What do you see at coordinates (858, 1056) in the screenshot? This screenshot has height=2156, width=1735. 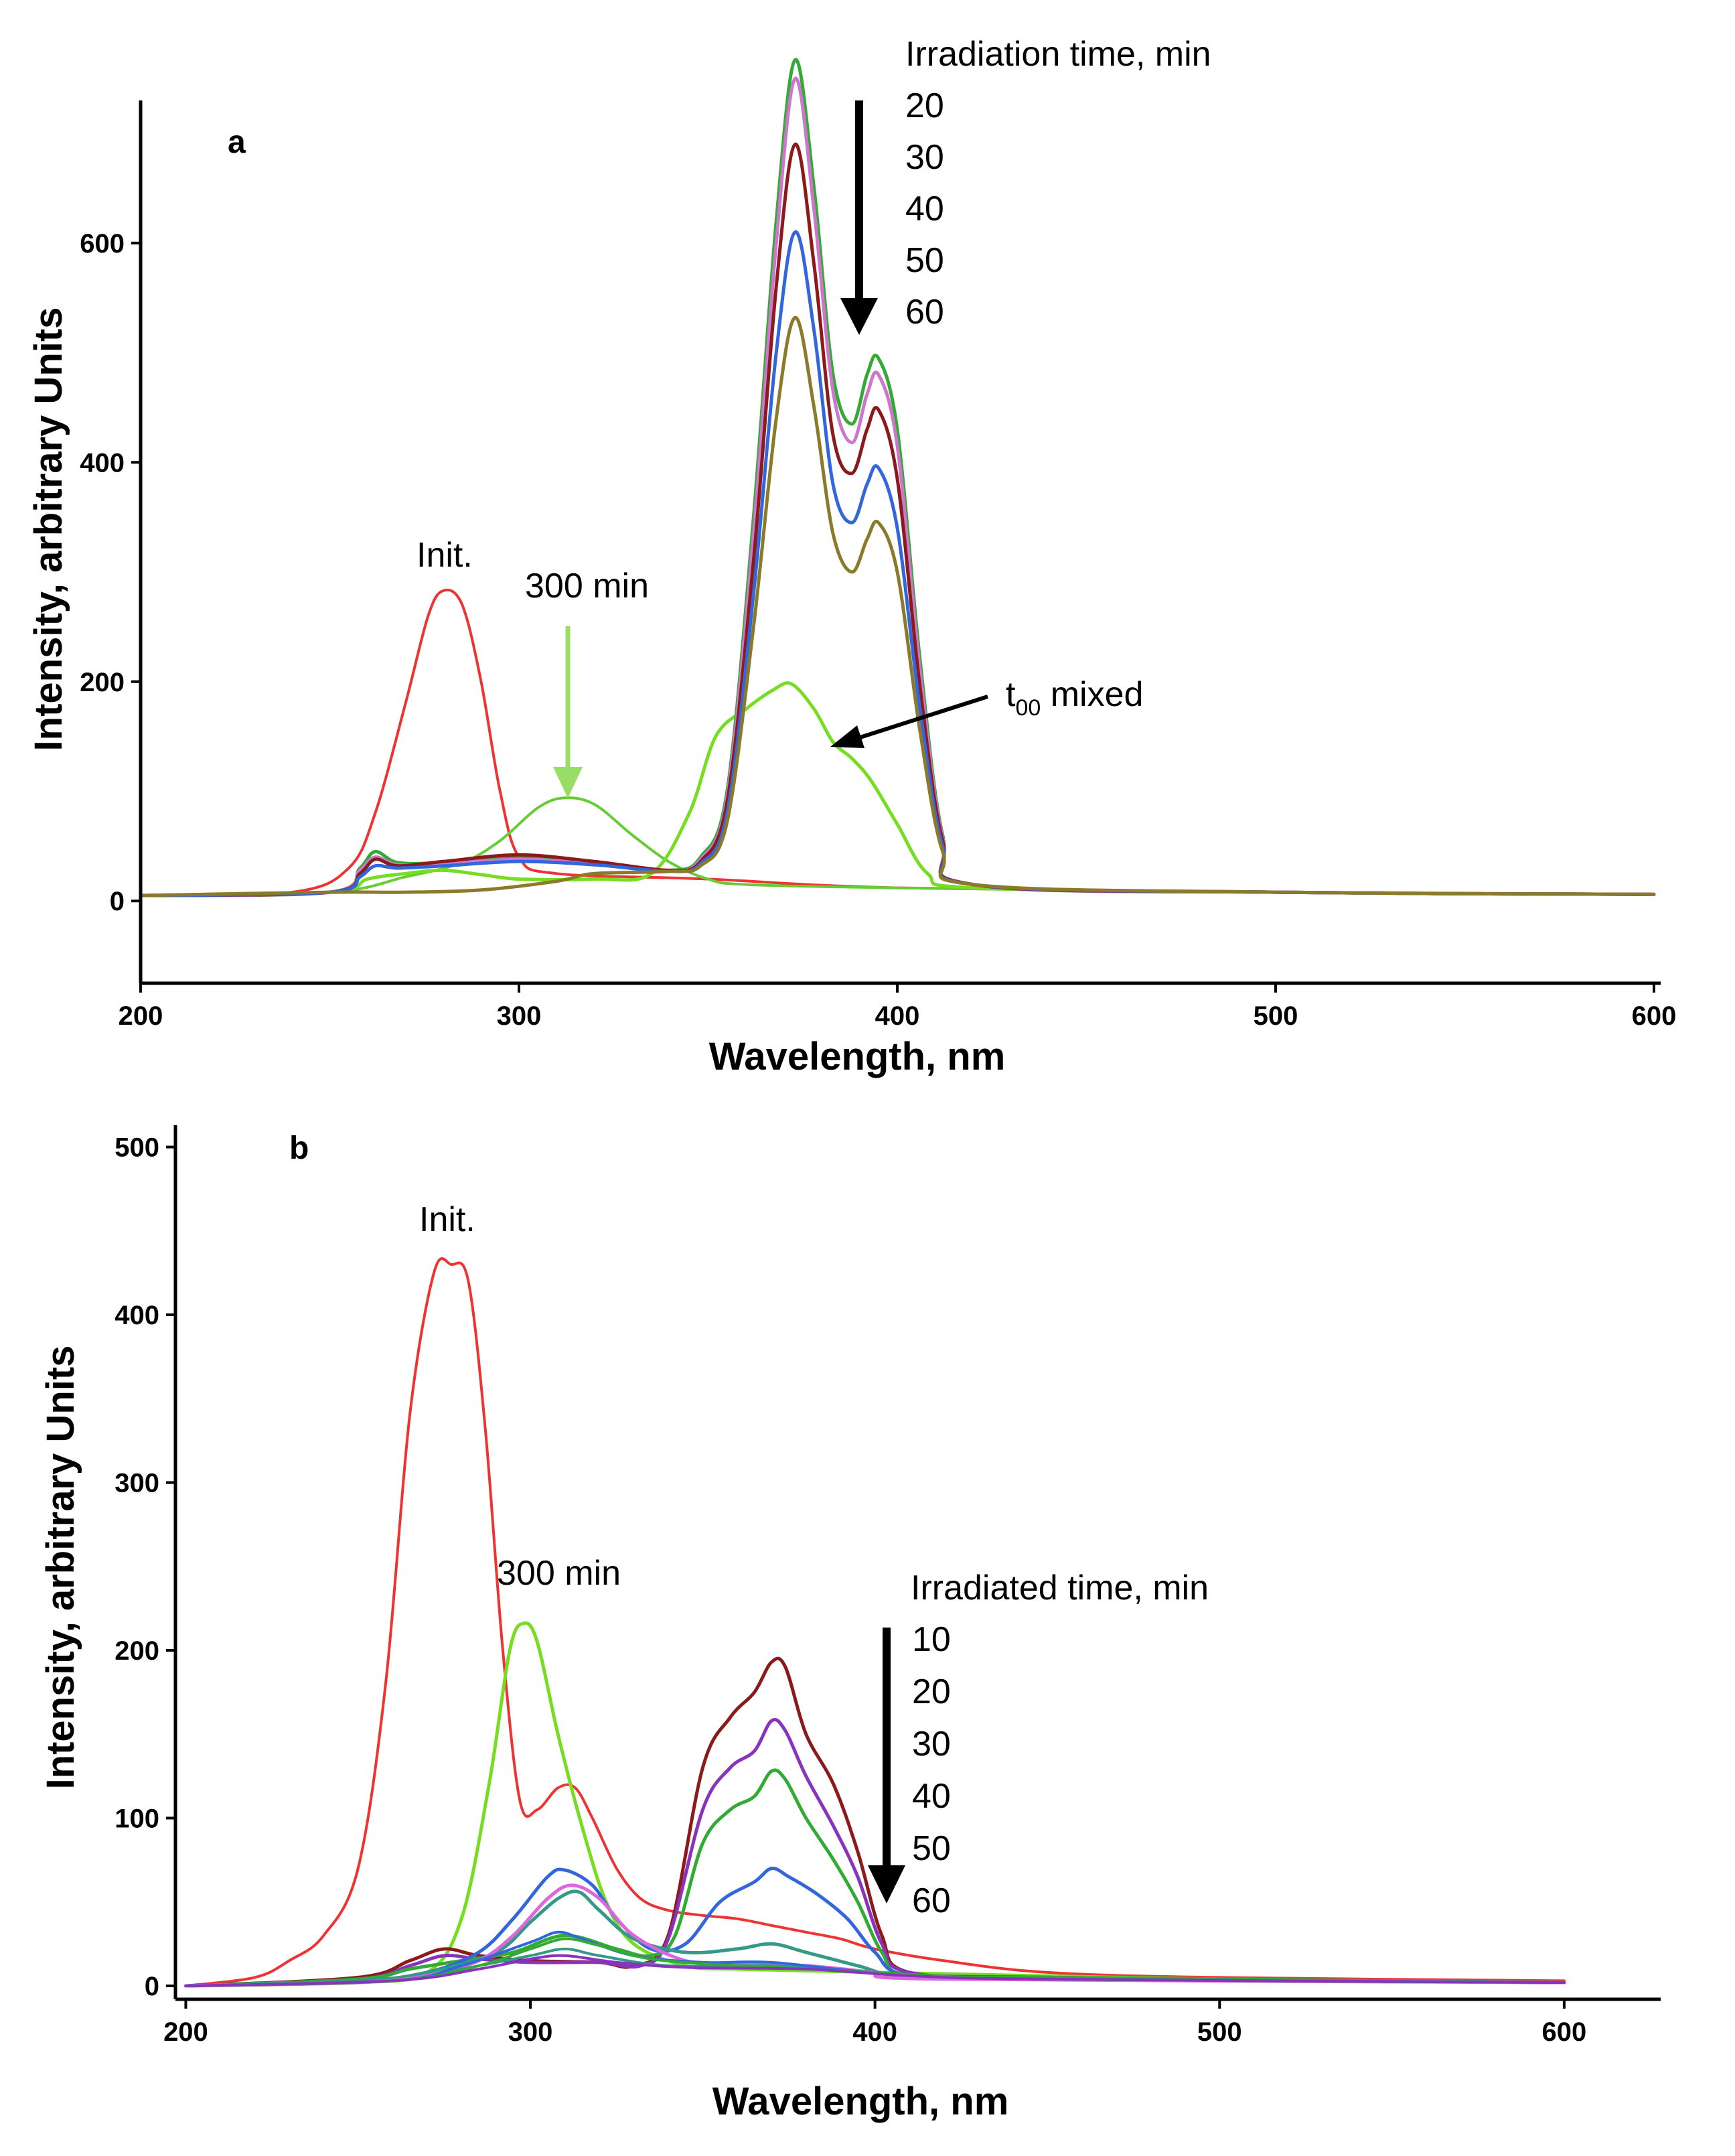 I see `panel-a-x-title: Wavelength, nm` at bounding box center [858, 1056].